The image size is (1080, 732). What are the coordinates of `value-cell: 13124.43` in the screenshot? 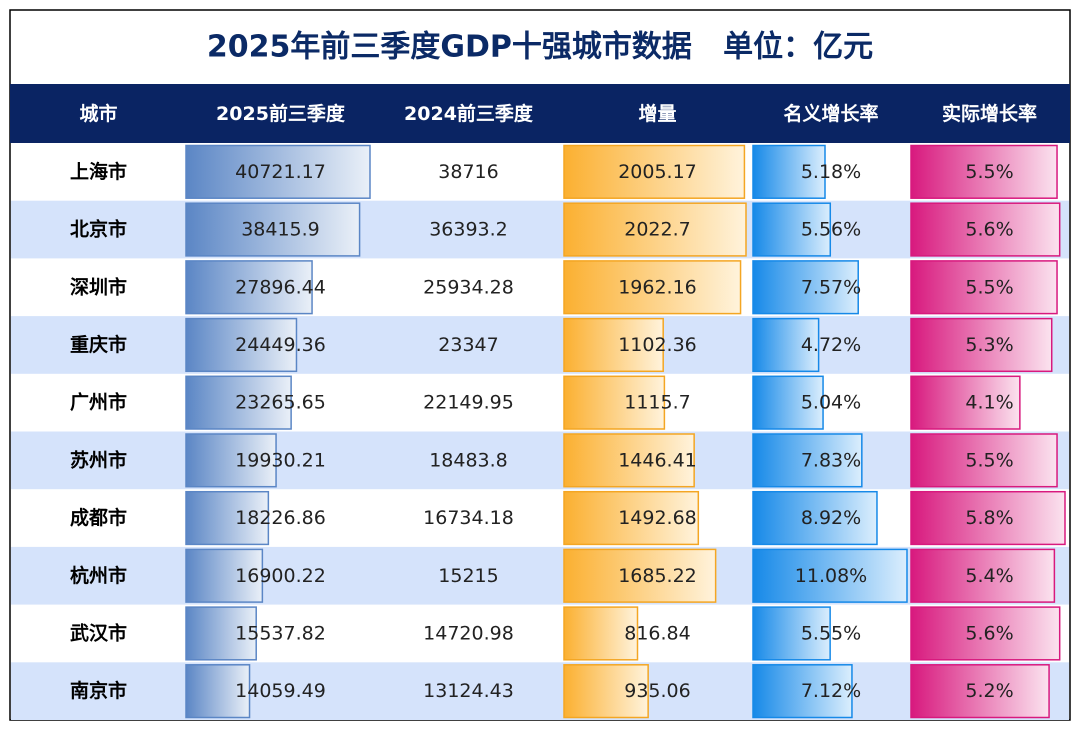 It's located at (468, 691).